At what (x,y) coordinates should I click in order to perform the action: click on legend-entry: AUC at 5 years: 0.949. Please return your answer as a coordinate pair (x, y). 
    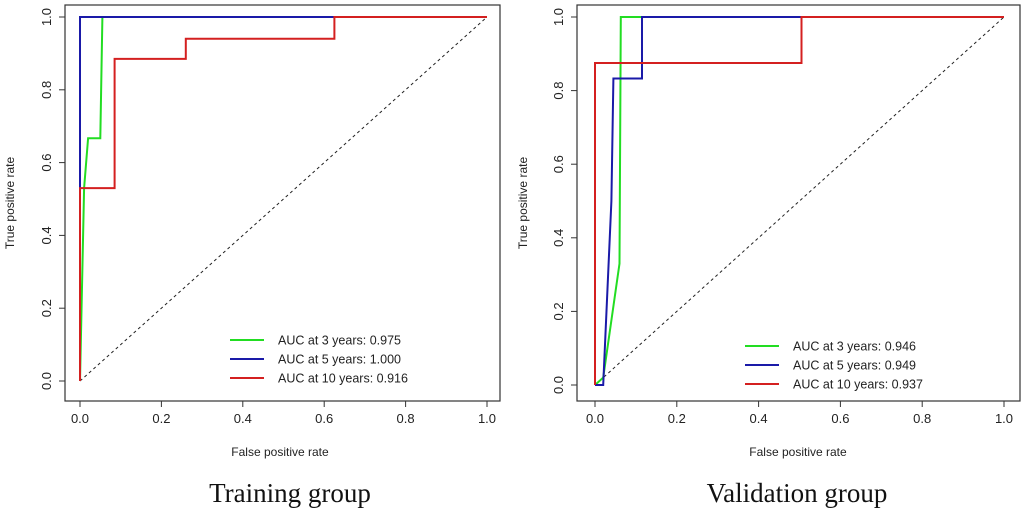
    Looking at the image, I should click on (854, 366).